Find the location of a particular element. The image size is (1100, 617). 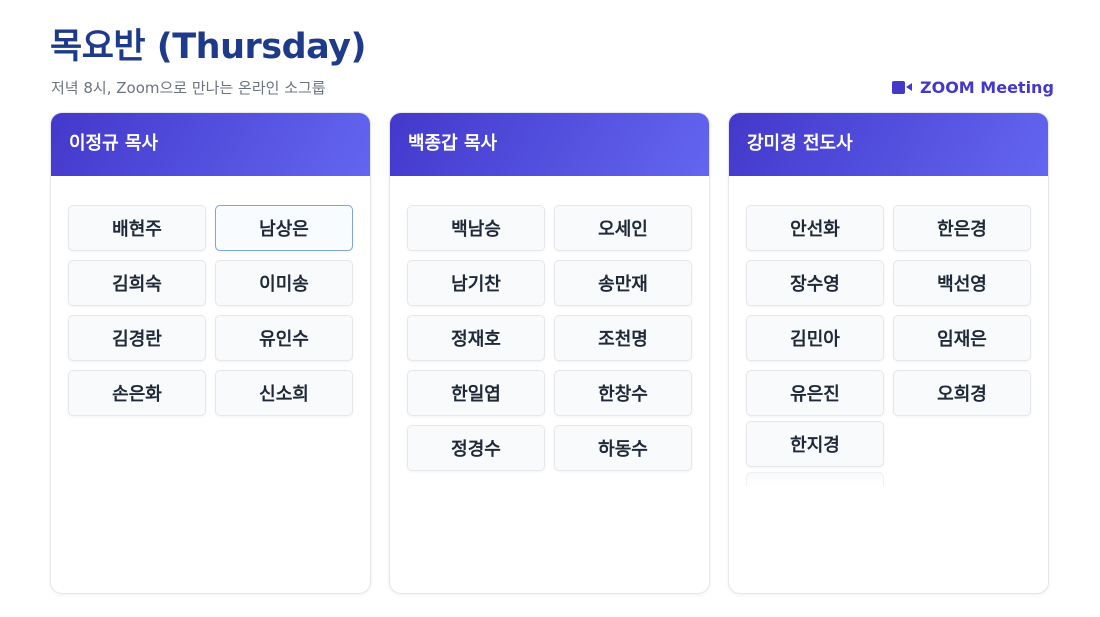

member-button: 한은경 is located at coordinates (962, 228).